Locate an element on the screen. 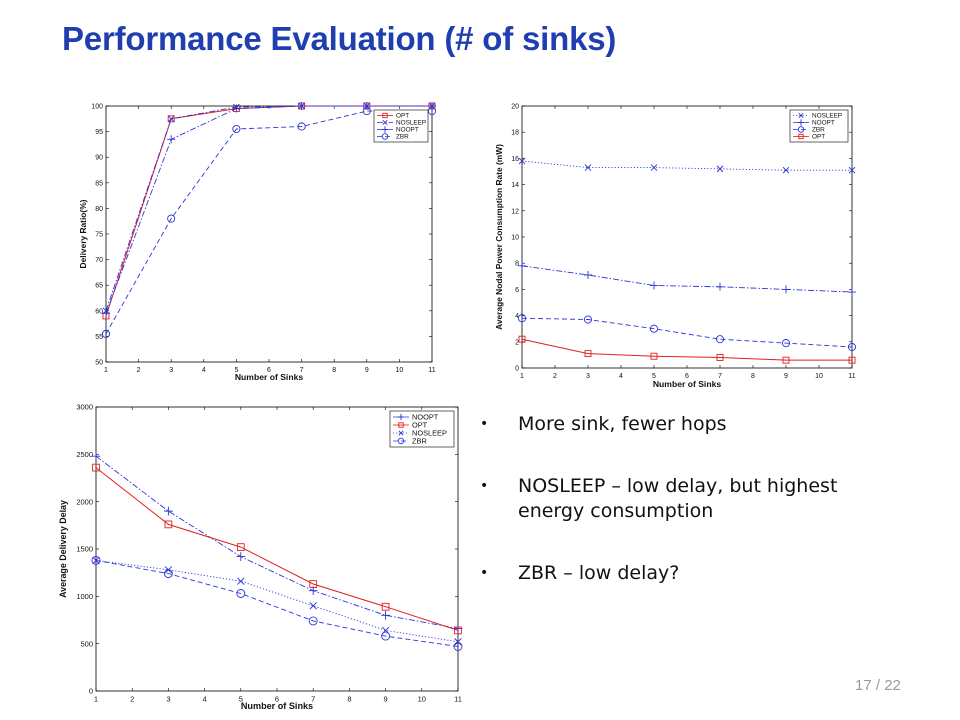  y-axis-label: Delivery Ratio(%) is located at coordinates (83, 233).